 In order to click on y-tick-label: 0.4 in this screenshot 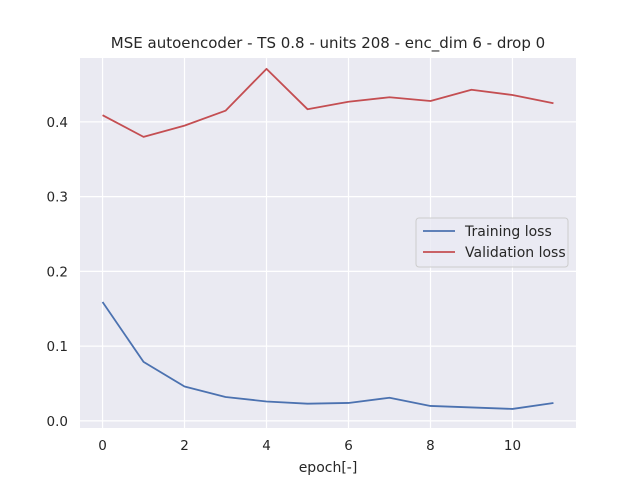, I will do `click(57, 123)`.